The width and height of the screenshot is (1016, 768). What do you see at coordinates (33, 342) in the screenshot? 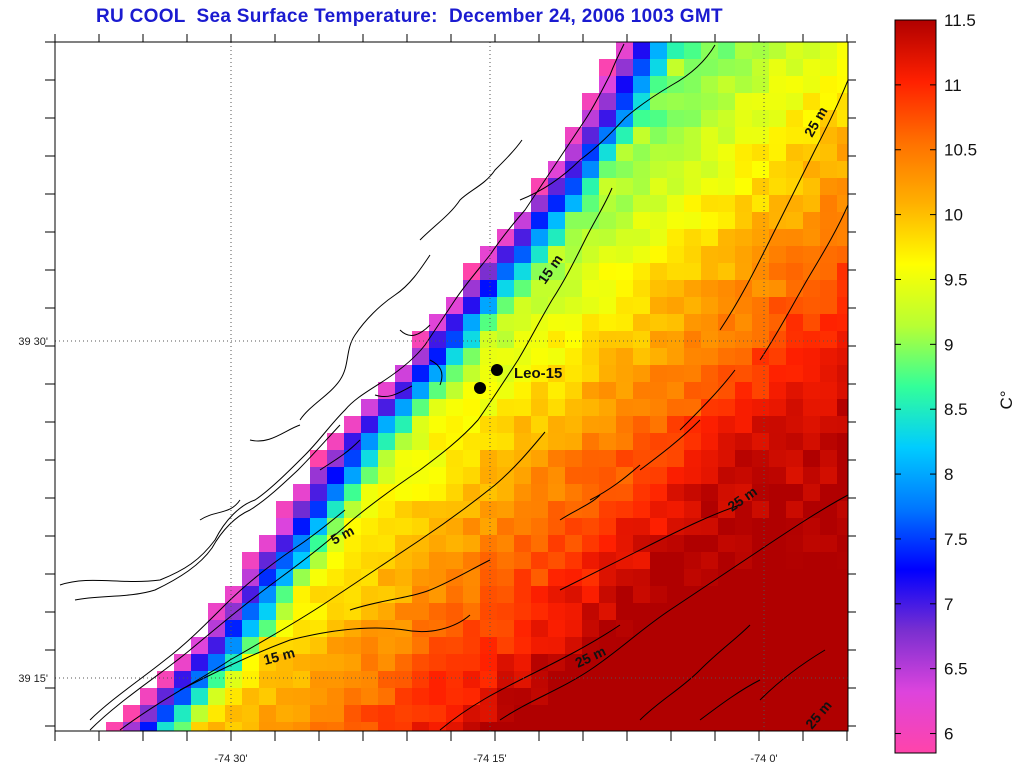
I see `lat-label: 39 30'` at bounding box center [33, 342].